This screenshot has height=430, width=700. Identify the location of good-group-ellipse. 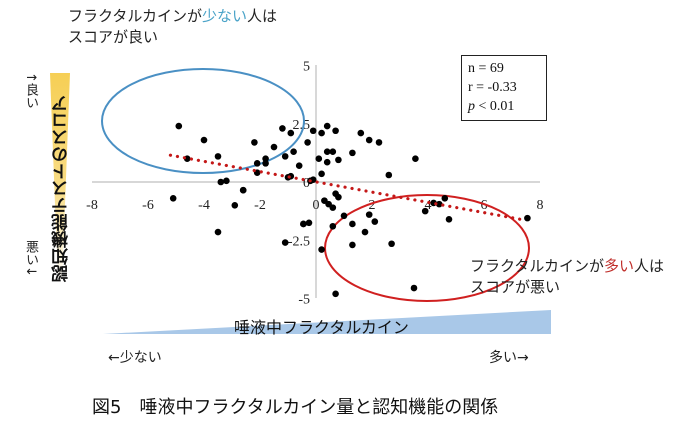
(203, 121).